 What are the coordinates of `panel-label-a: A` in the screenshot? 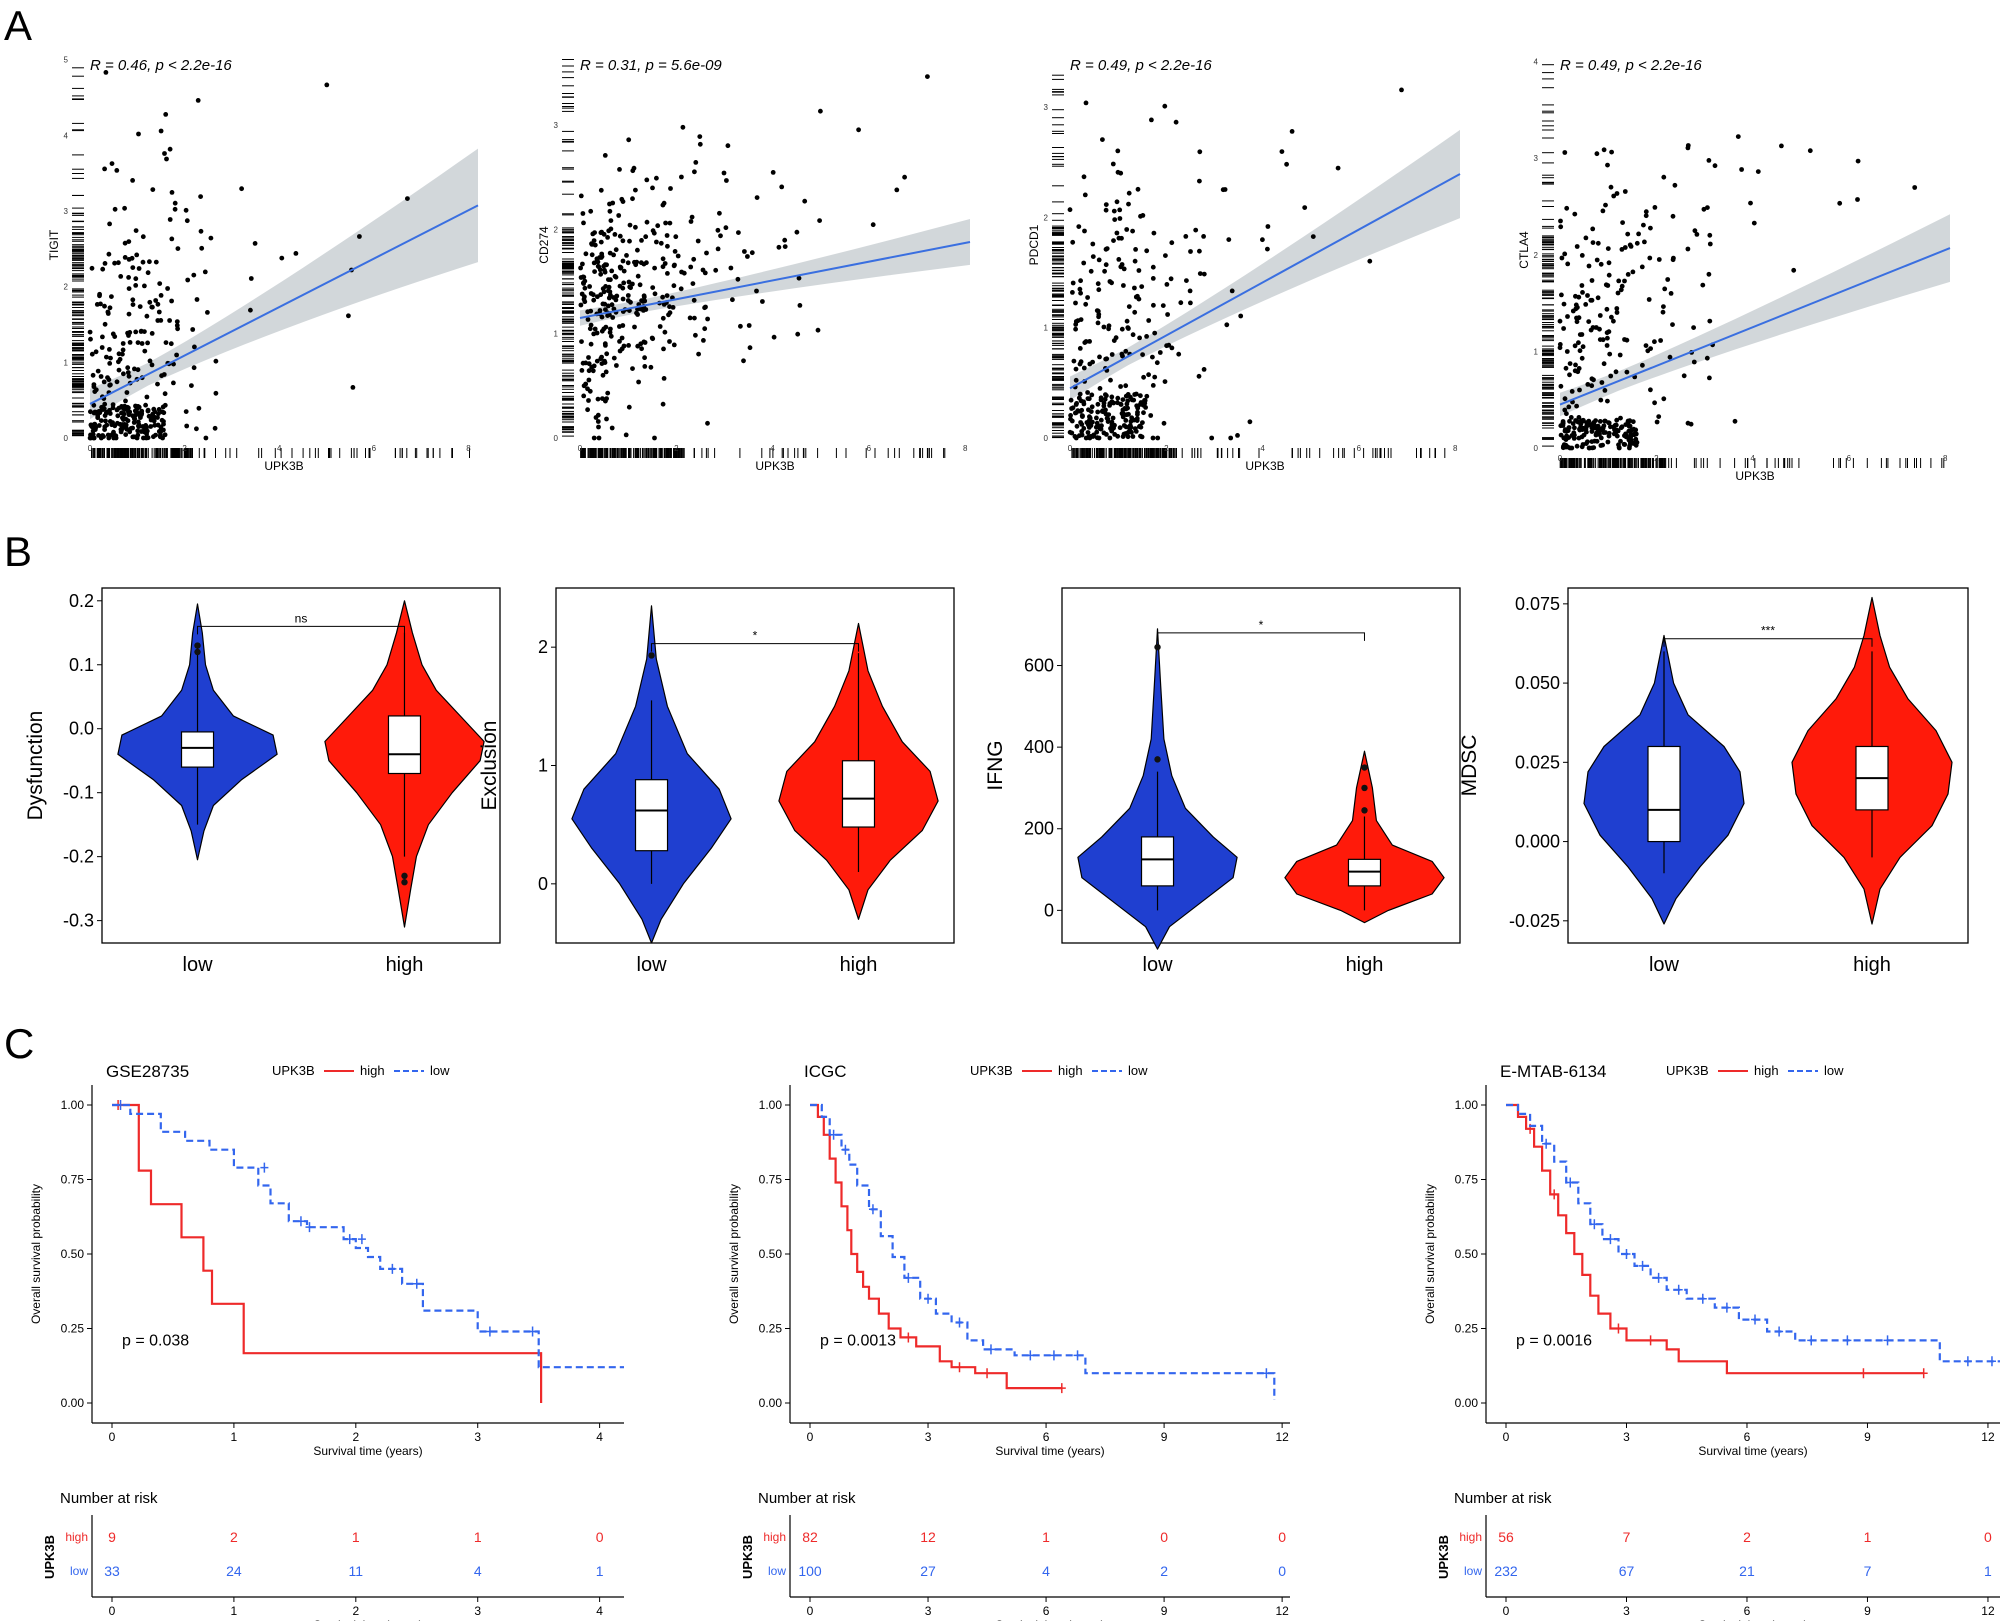 It's located at (18, 25).